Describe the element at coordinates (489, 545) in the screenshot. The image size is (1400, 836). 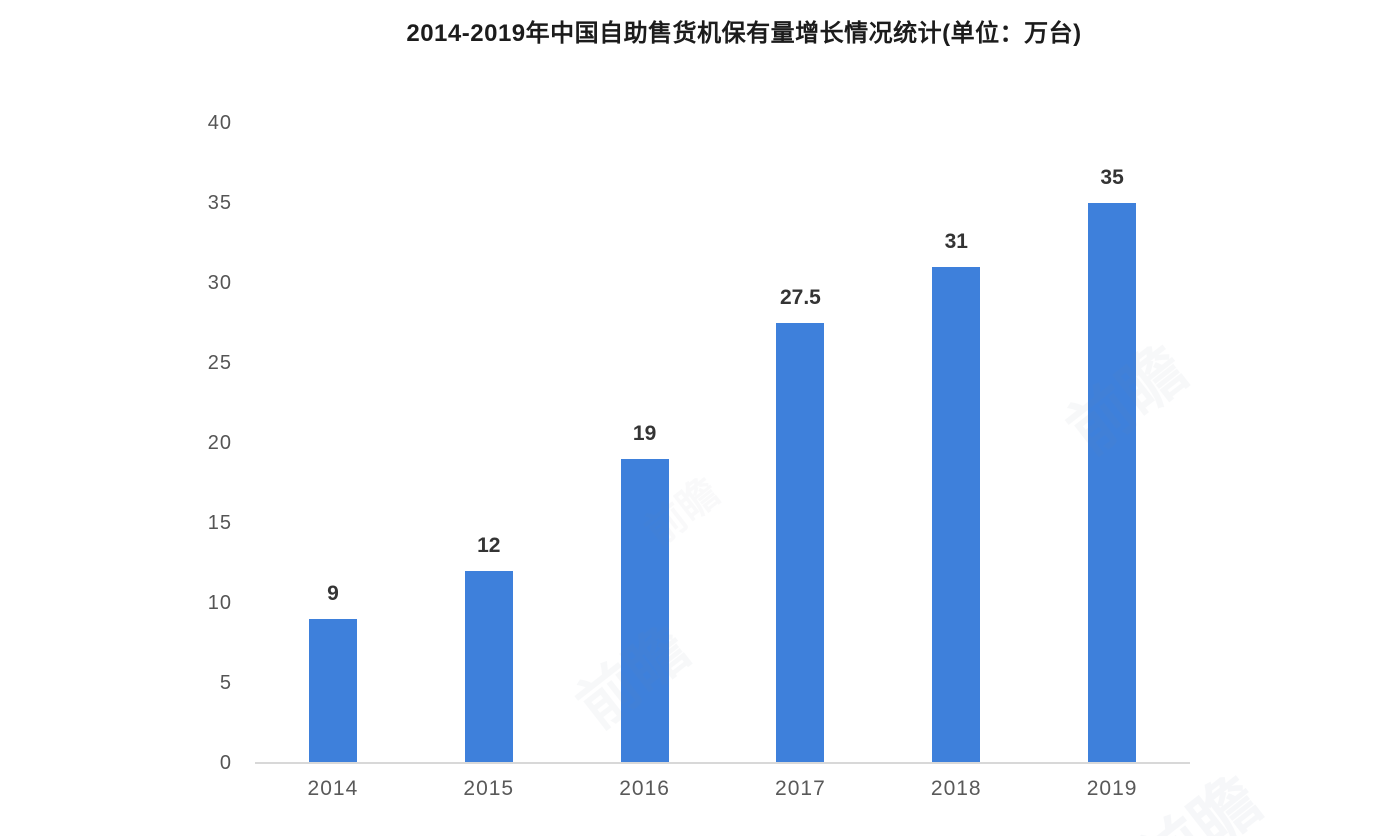
I see `bar-value-label: 12` at that location.